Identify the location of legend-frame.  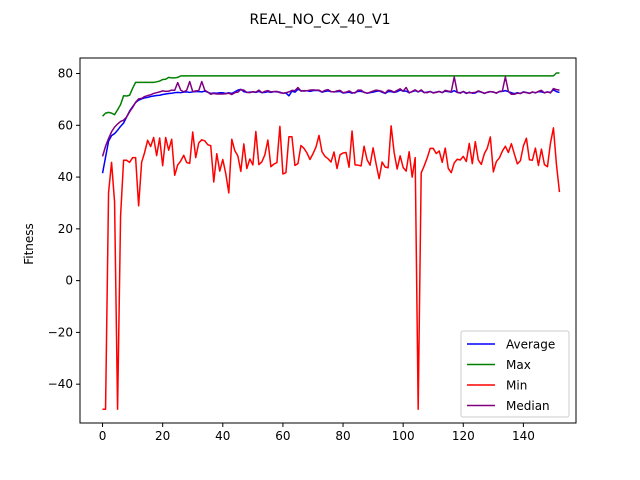
(515, 374).